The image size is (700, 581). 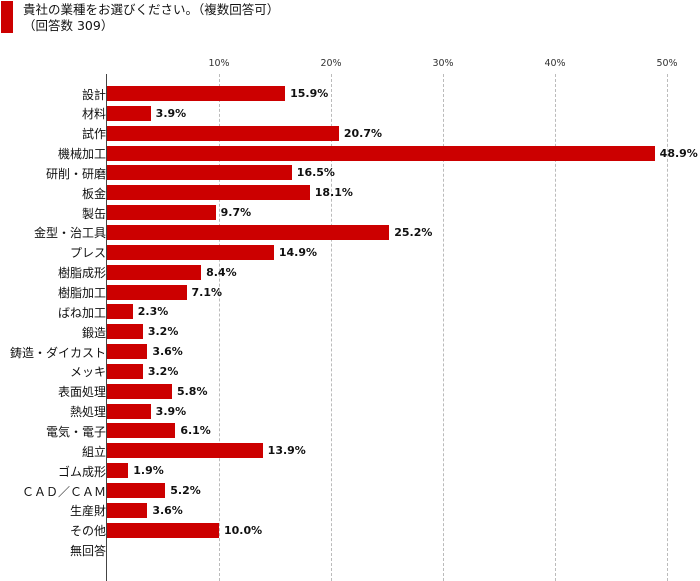 What do you see at coordinates (81, 471) in the screenshot?
I see `category-label: ゴム成形` at bounding box center [81, 471].